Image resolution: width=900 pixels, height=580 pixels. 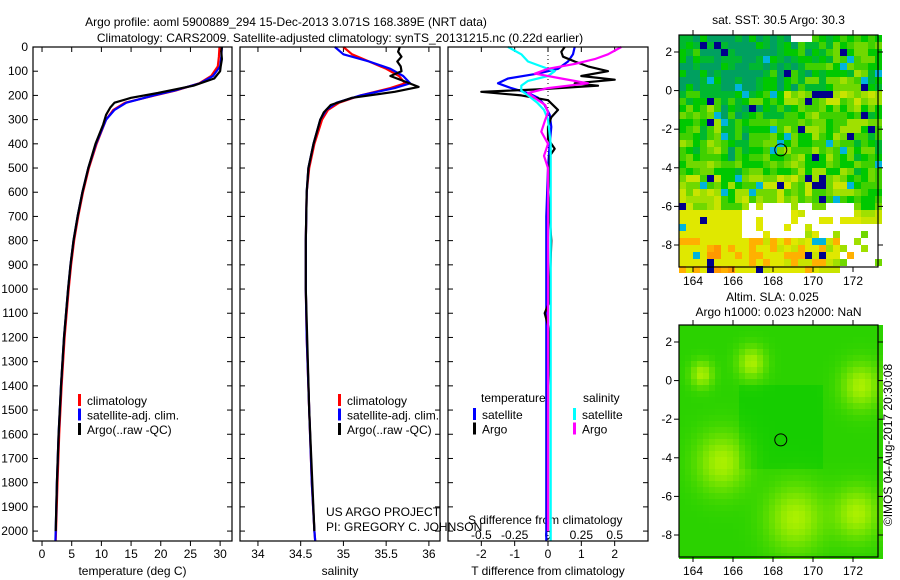 I want to click on y-tick-label: 200, so click(x=18, y=95).